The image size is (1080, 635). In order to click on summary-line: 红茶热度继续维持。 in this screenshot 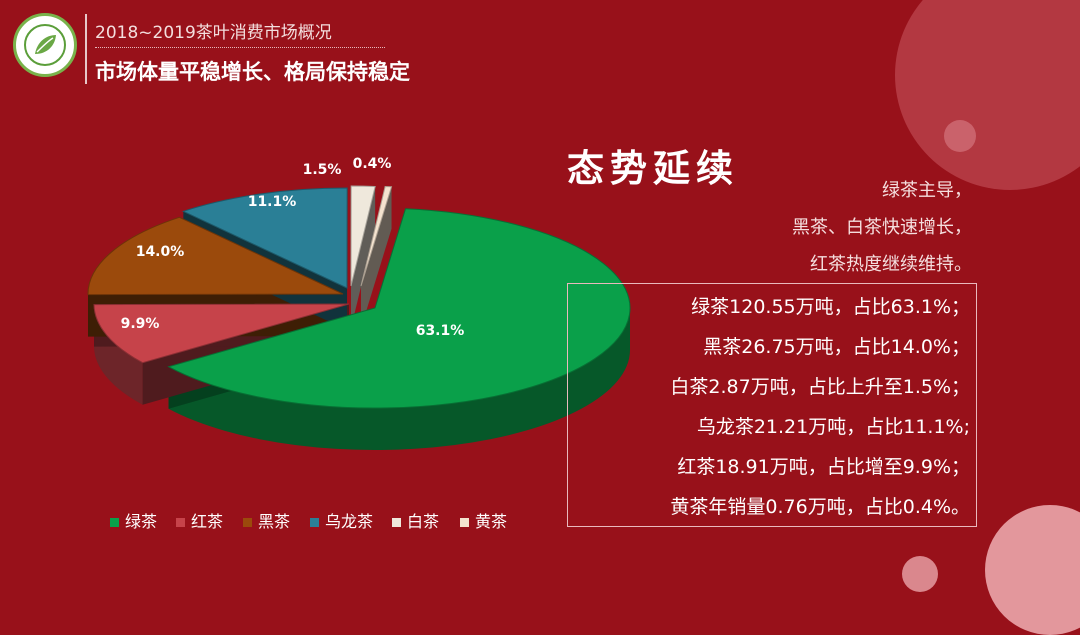, I will do `click(891, 263)`.